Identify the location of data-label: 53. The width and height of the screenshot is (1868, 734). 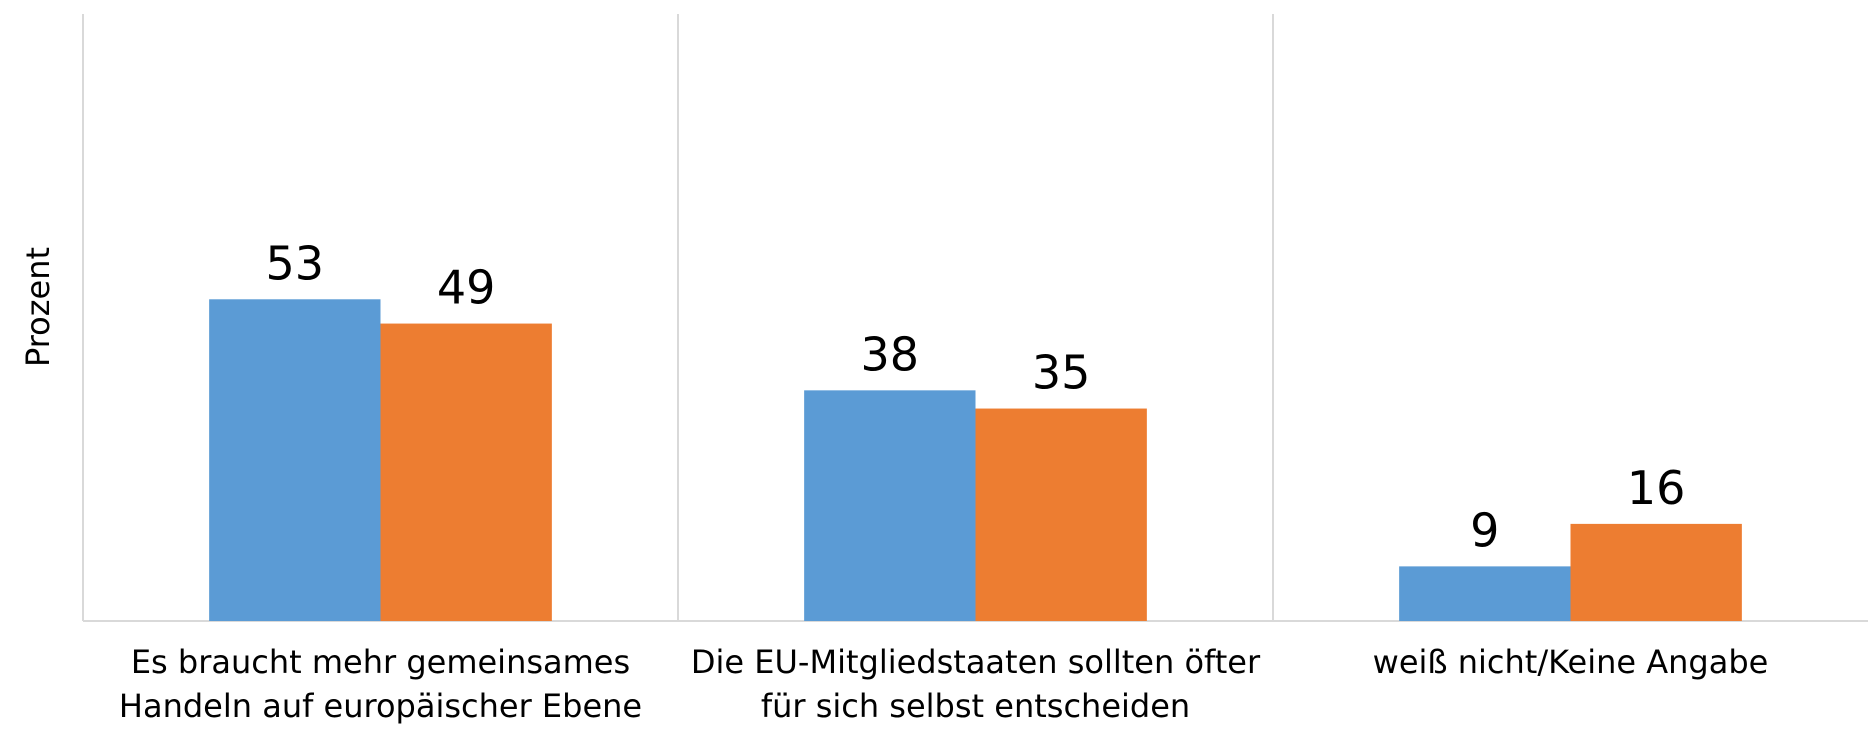
(295, 263).